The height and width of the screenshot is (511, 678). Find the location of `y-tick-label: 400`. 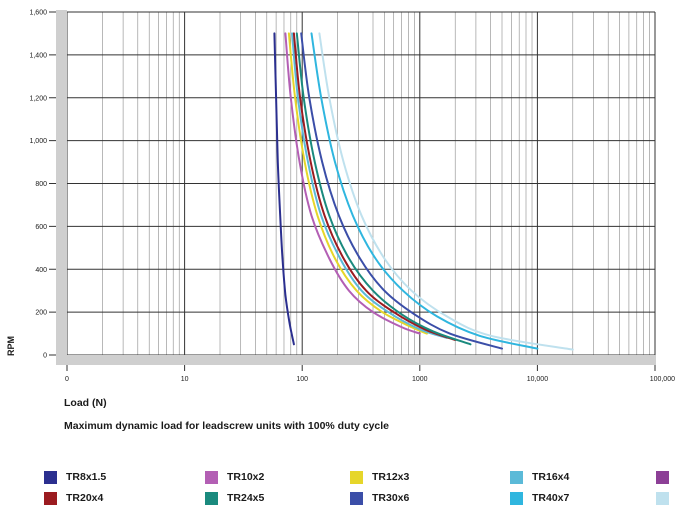

y-tick-label: 400 is located at coordinates (41, 270).